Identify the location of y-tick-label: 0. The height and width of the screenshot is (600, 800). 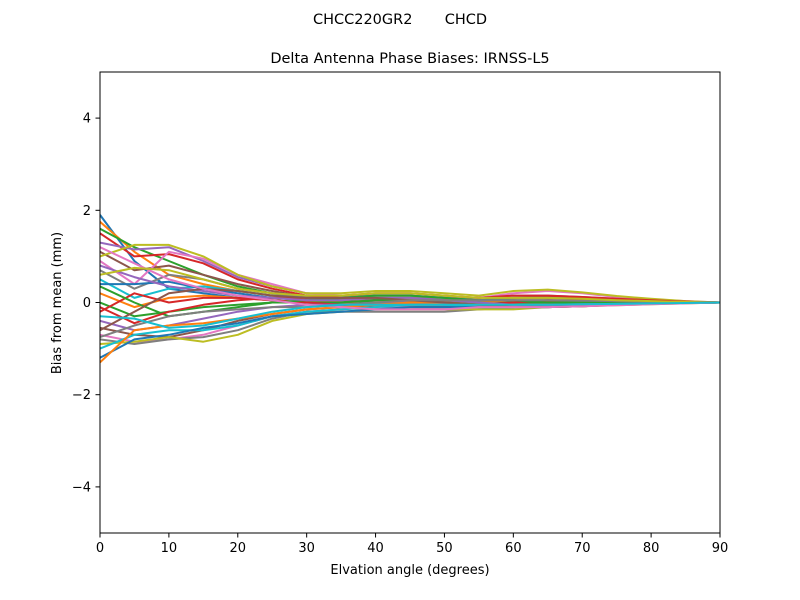
(87, 303).